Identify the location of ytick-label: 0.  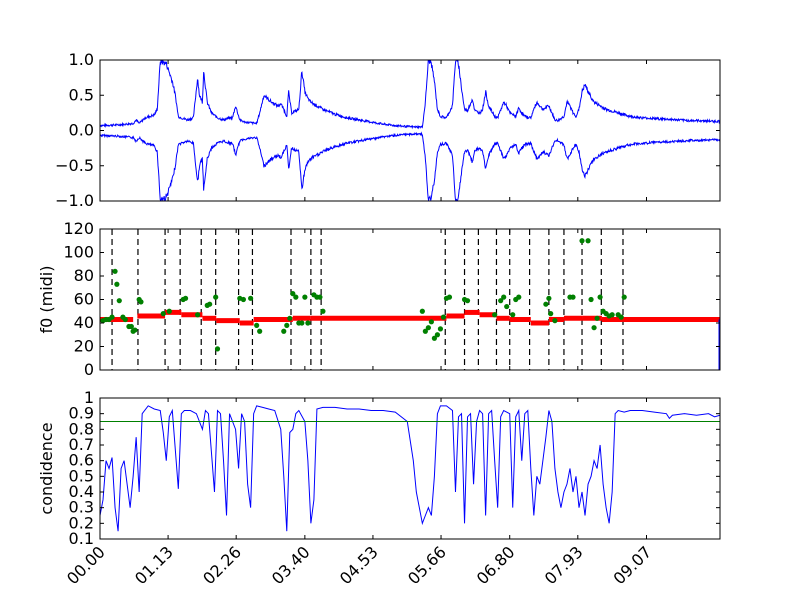
(89, 369).